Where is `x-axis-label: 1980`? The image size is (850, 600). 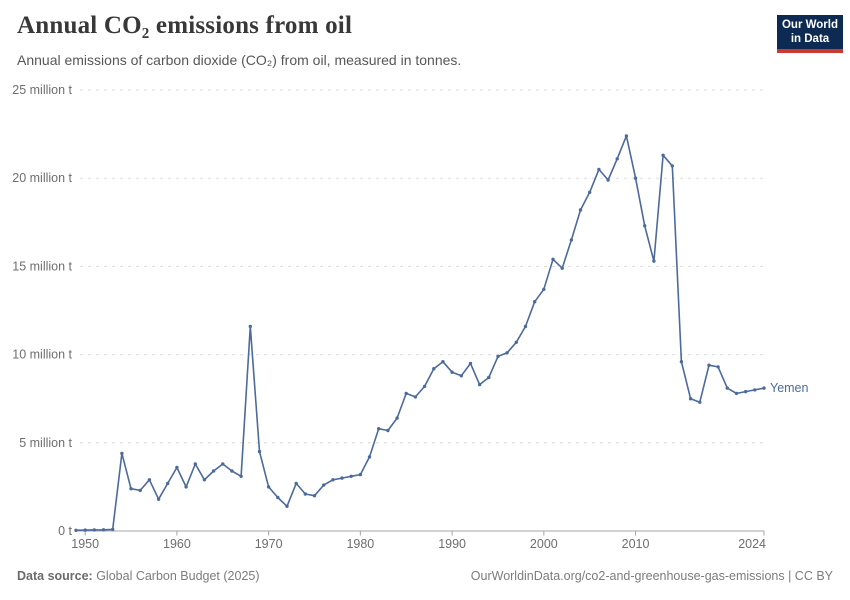
x-axis-label: 1980 is located at coordinates (360, 544).